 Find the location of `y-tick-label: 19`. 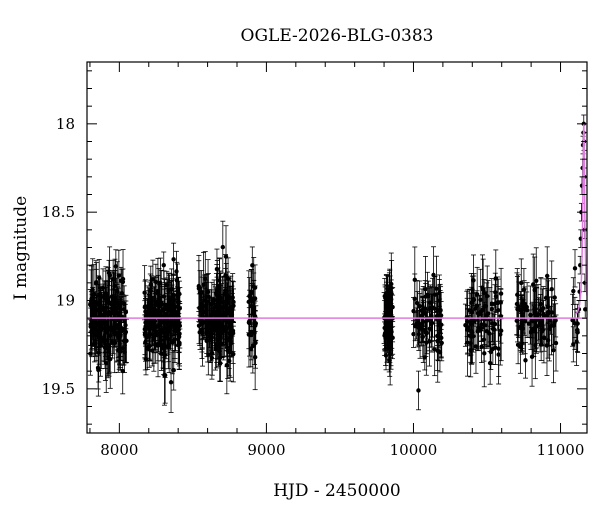

y-tick-label: 19 is located at coordinates (65, 301).